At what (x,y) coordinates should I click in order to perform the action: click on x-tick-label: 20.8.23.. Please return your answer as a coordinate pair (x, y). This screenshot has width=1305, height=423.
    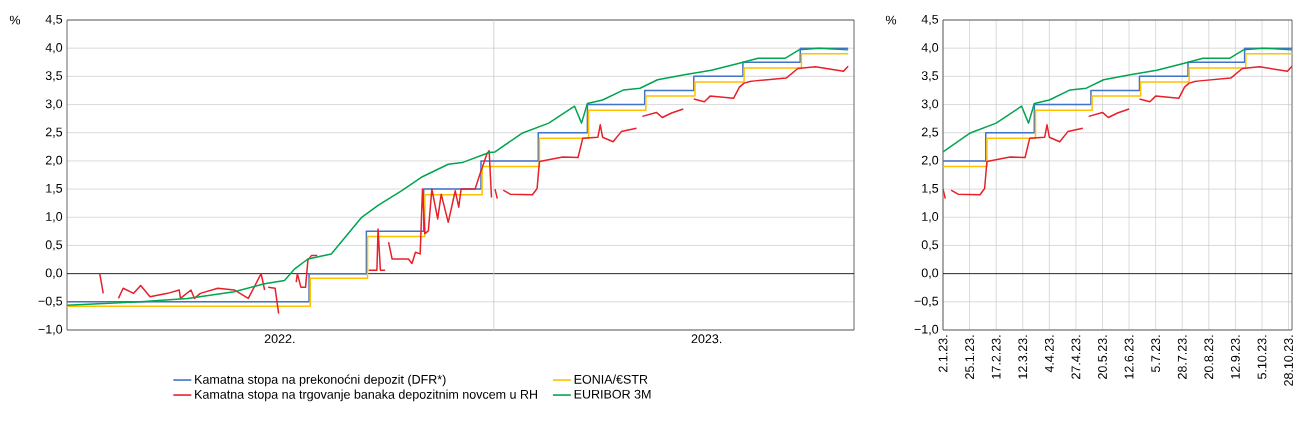
    Looking at the image, I should click on (1209, 357).